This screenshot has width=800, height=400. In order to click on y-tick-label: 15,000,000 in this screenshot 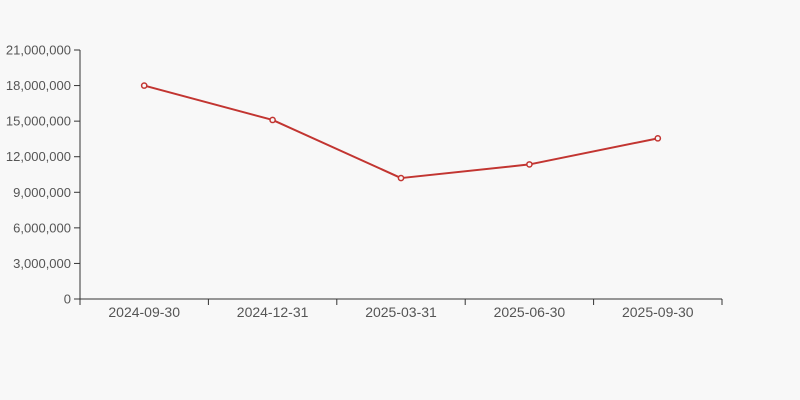, I will do `click(38, 121)`.